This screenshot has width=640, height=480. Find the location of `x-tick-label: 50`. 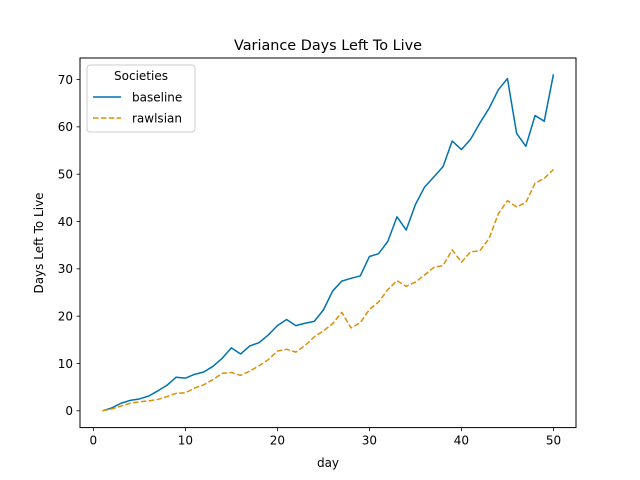

x-tick-label: 50 is located at coordinates (553, 441).